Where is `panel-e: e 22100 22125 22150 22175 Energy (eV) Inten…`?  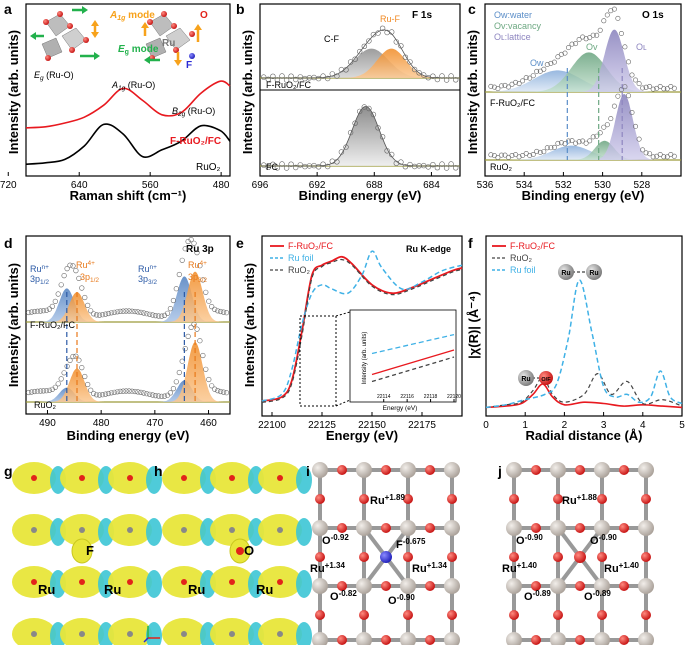
panel-e: e 22100 22125 22150 22175 Energy (eV) Inten… is located at coordinates (349, 339).